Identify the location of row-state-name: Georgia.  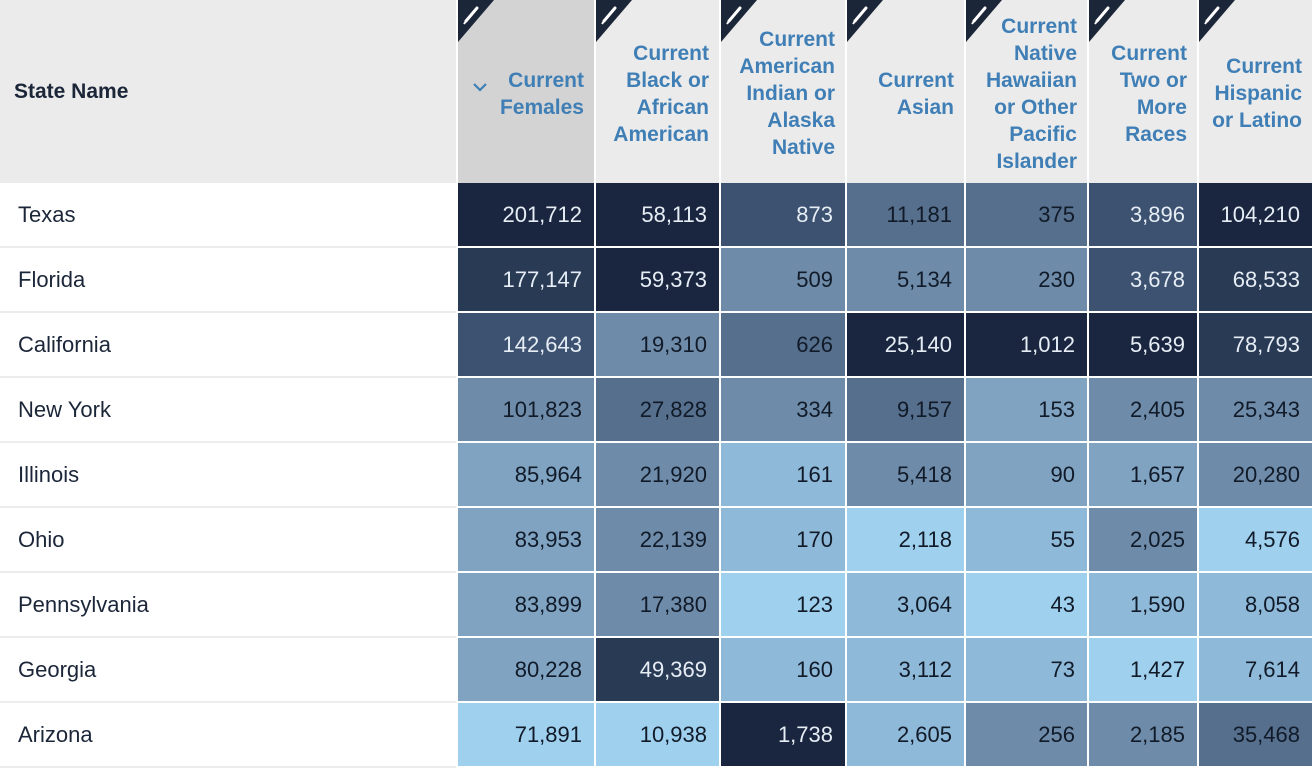
(228, 670).